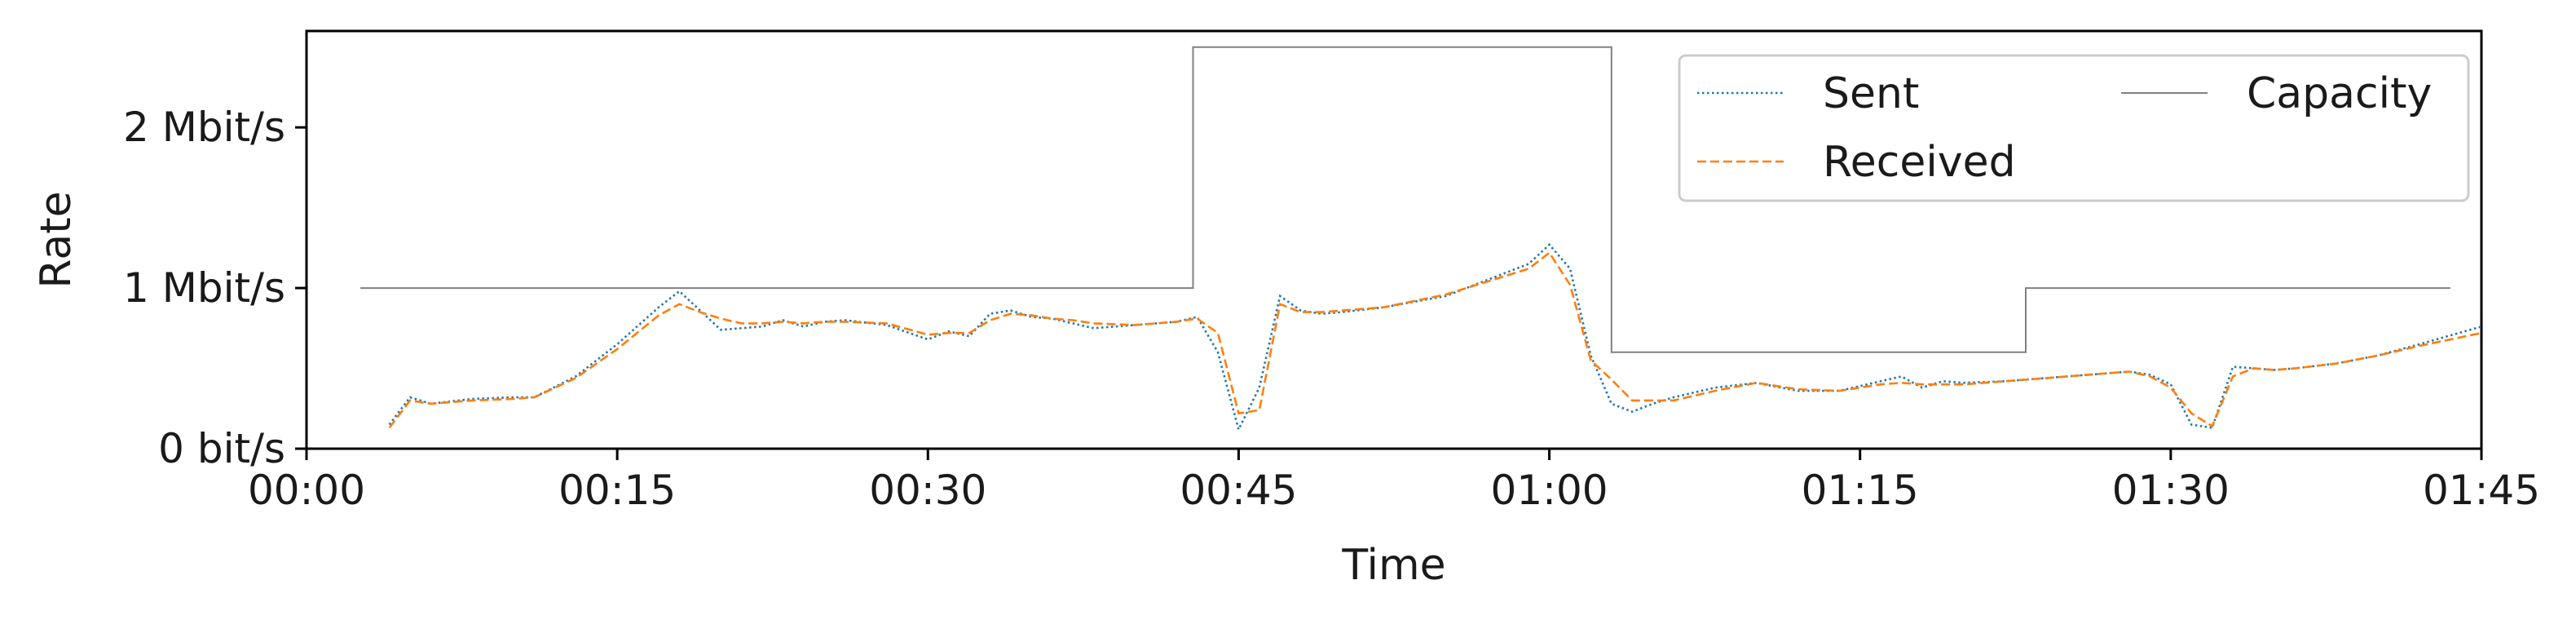 The image size is (2576, 620). What do you see at coordinates (1394, 481) in the screenshot?
I see `x-axis: 00:00 00:15 00:30 00:45 01:00 01:15 01:30 01:45` at bounding box center [1394, 481].